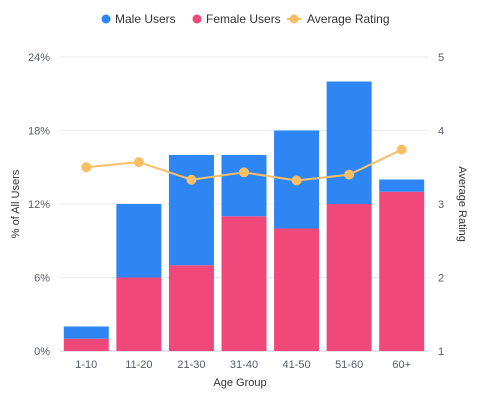 This screenshot has width=482, height=405. Describe the element at coordinates (441, 279) in the screenshot. I see `y2-tick-label: 2` at that location.